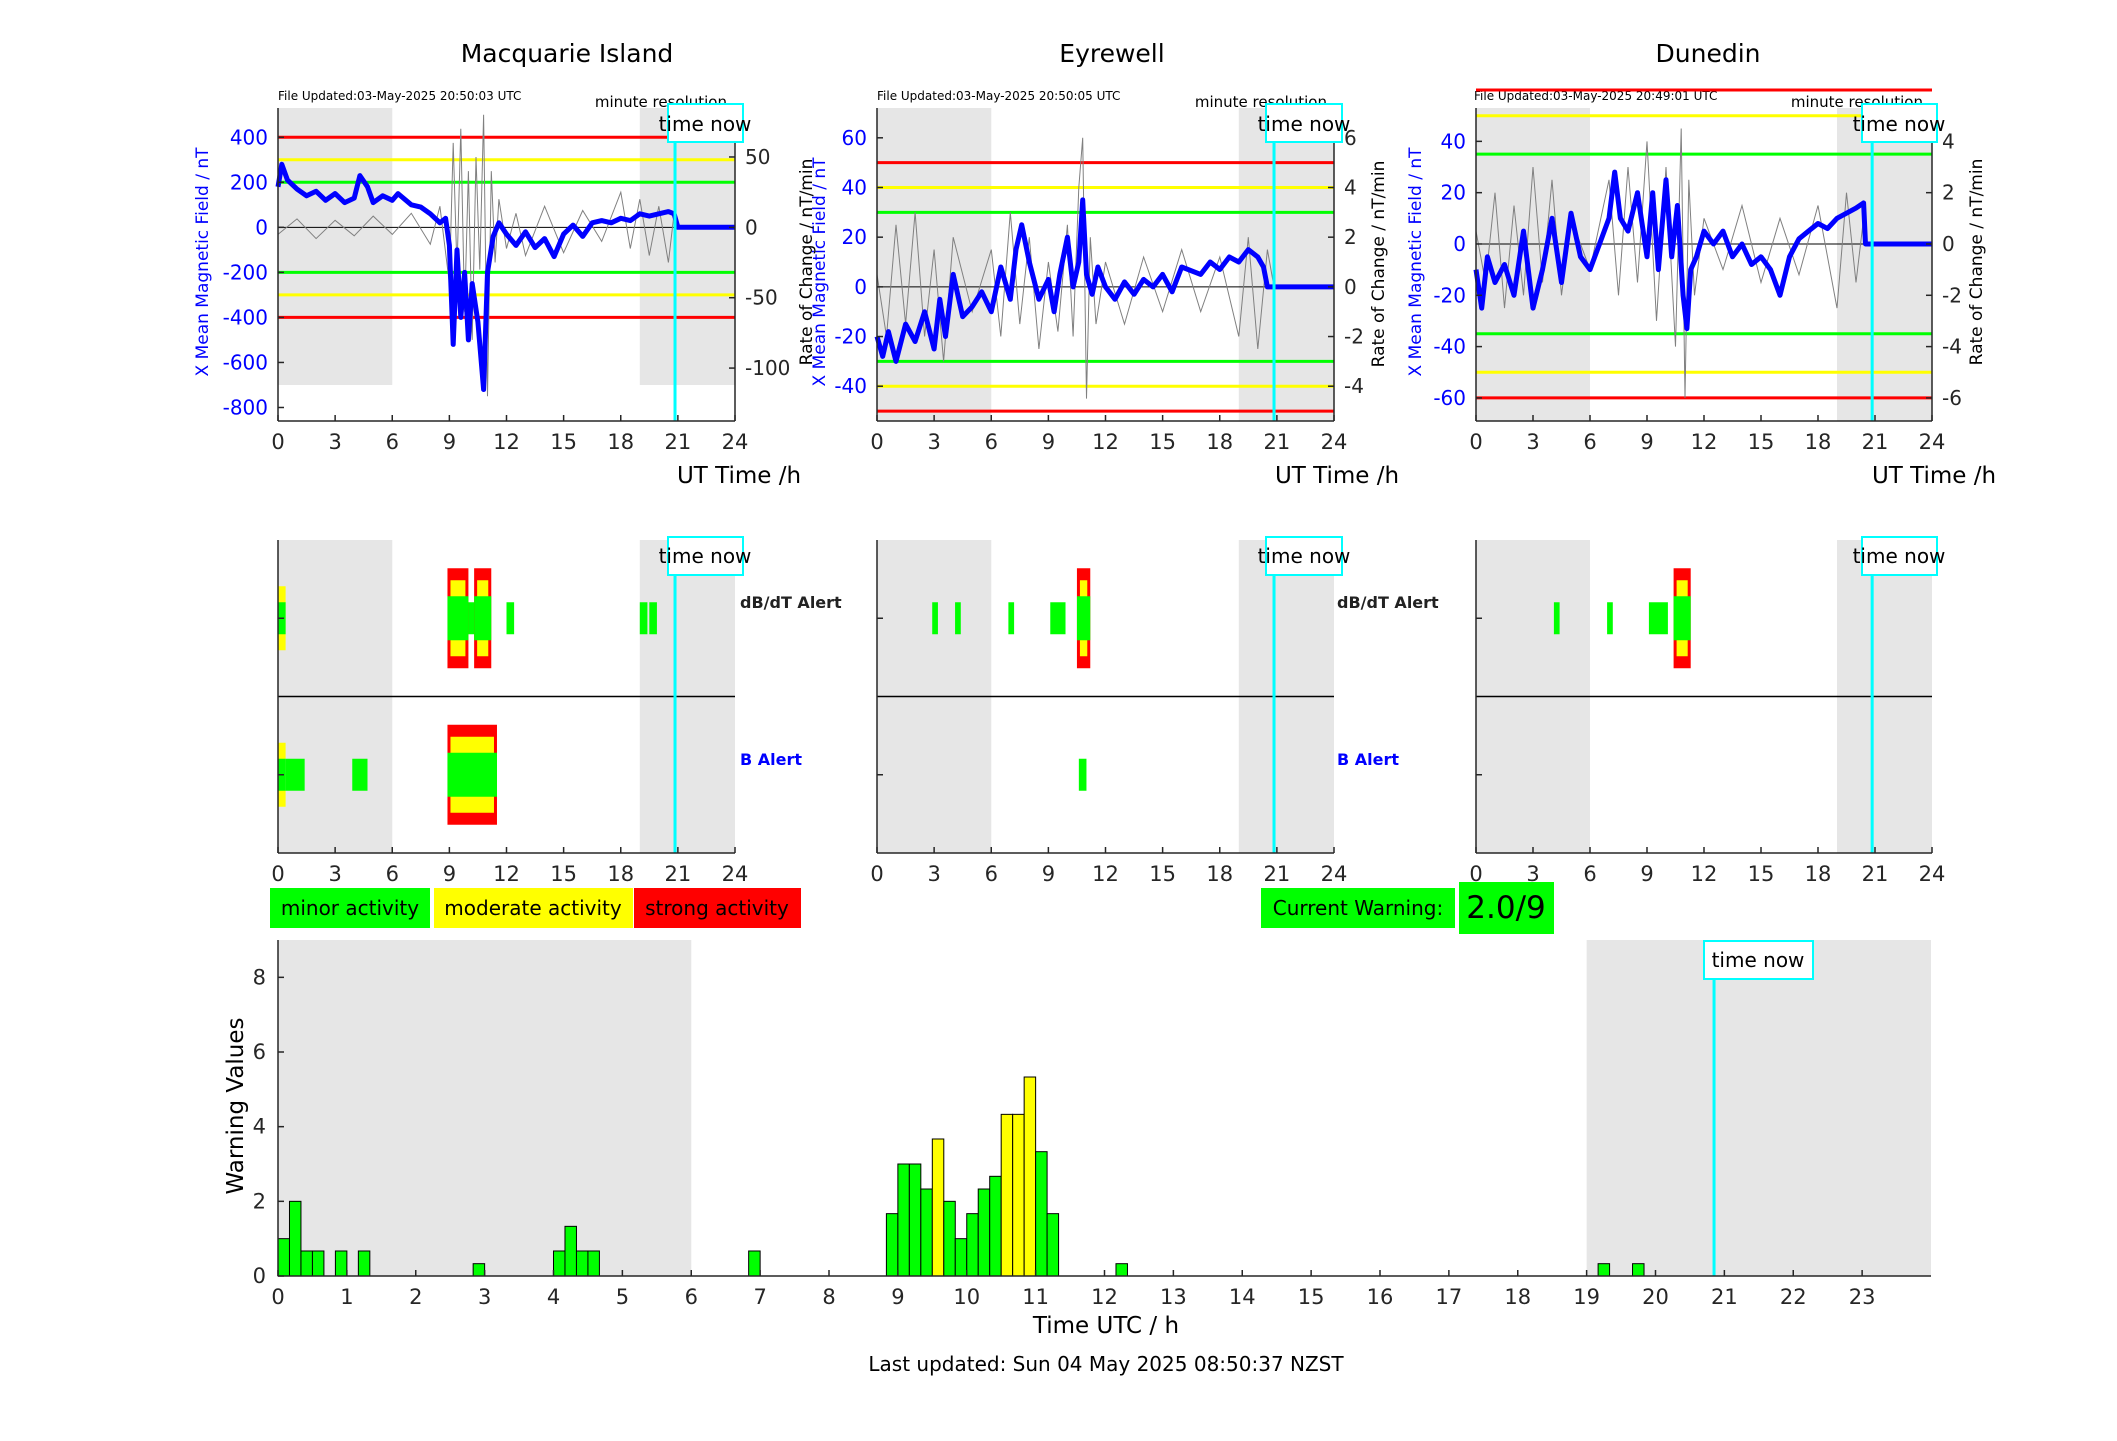  I want to click on current-warning-label: Current Warning:, so click(1358, 908).